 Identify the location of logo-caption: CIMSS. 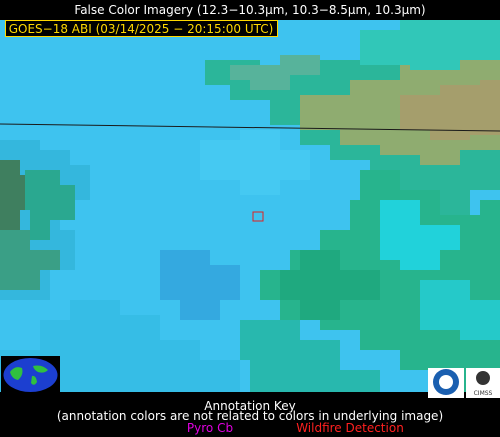
(483, 393).